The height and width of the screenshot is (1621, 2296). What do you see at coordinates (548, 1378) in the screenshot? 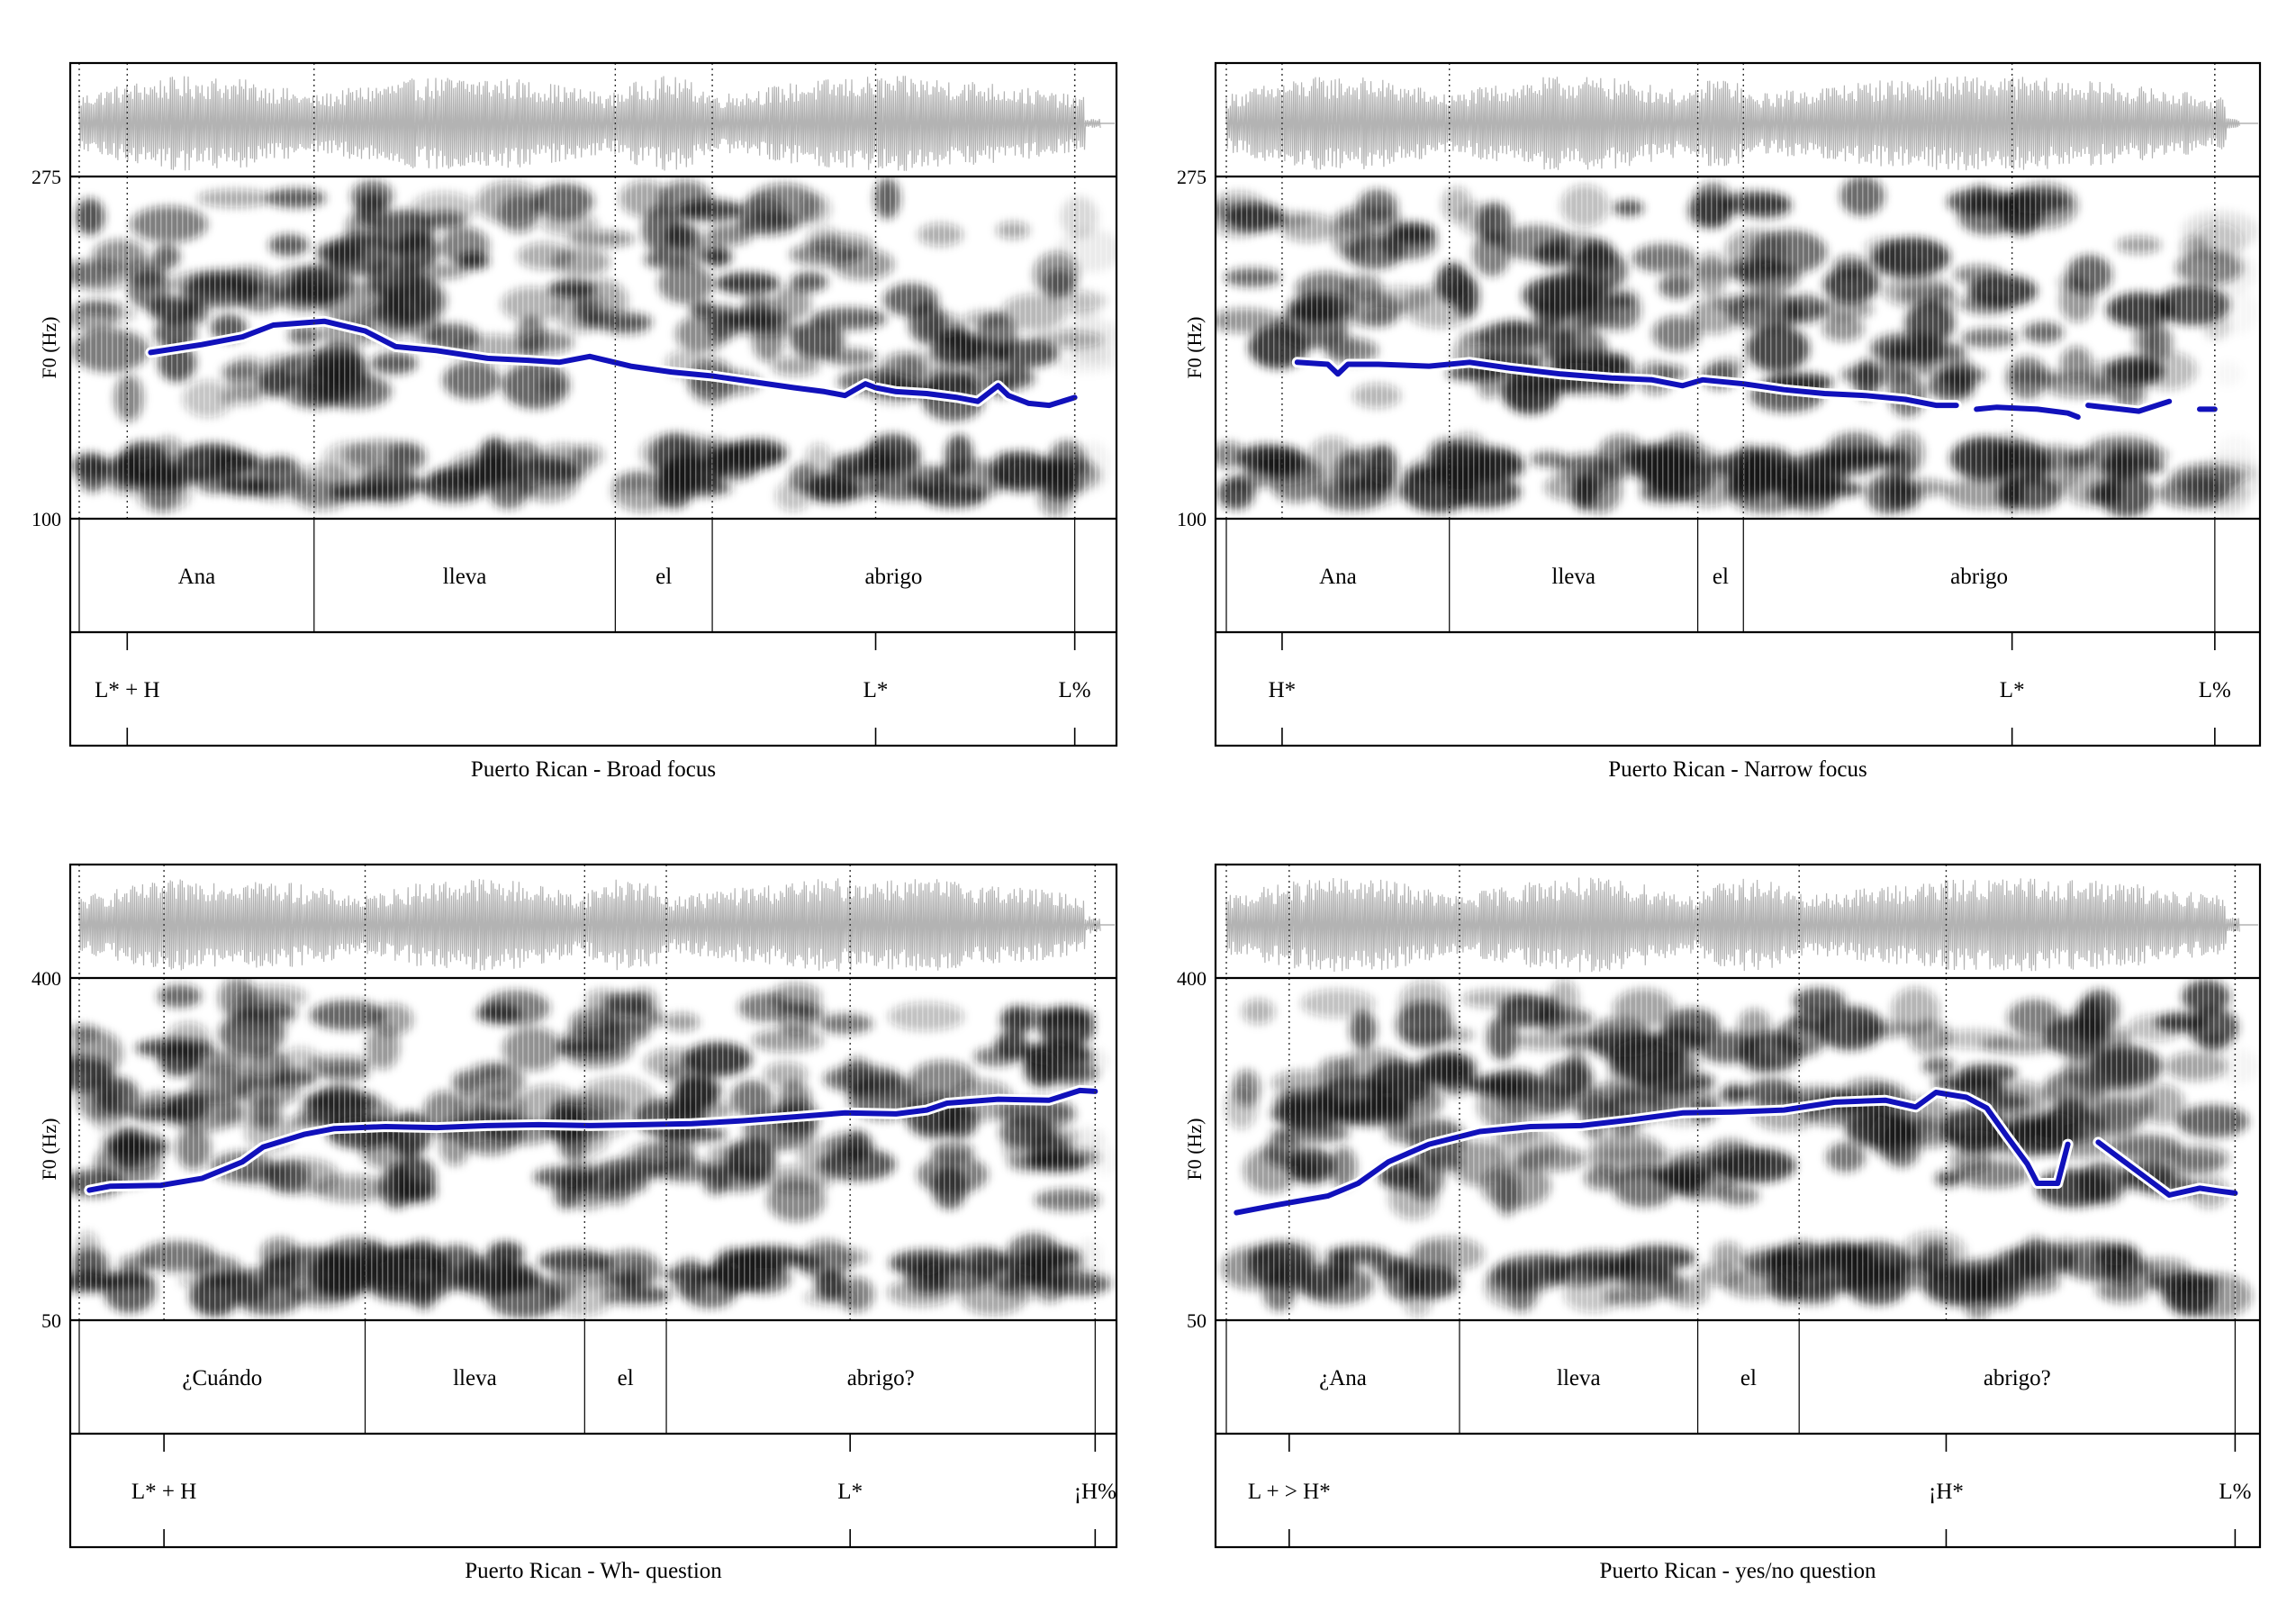
I see `word-tier: ¿Cuándo lleva el abrigo?` at bounding box center [548, 1378].